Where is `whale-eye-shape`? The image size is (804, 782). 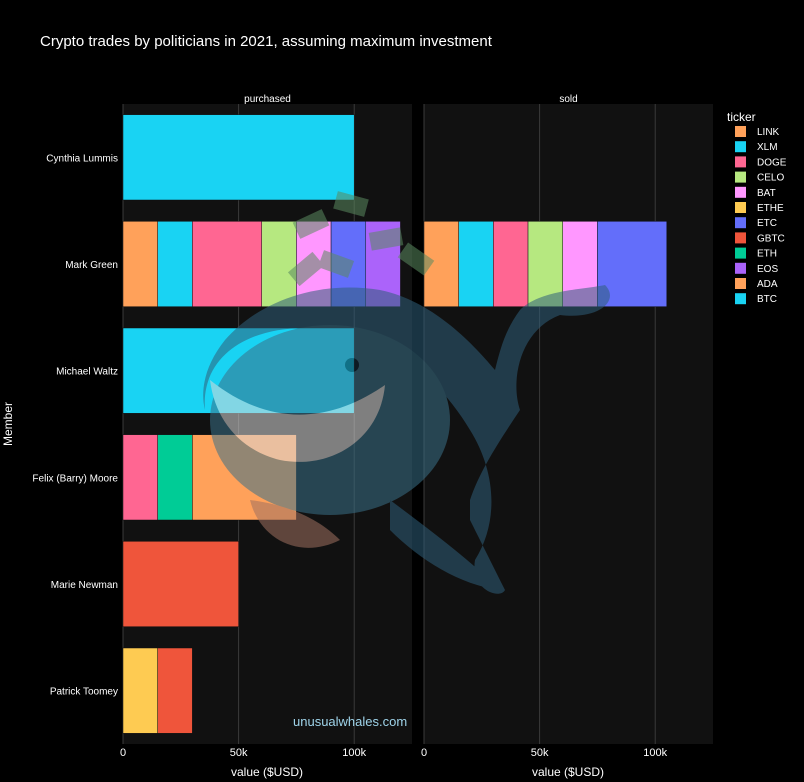
whale-eye-shape is located at coordinates (352, 365).